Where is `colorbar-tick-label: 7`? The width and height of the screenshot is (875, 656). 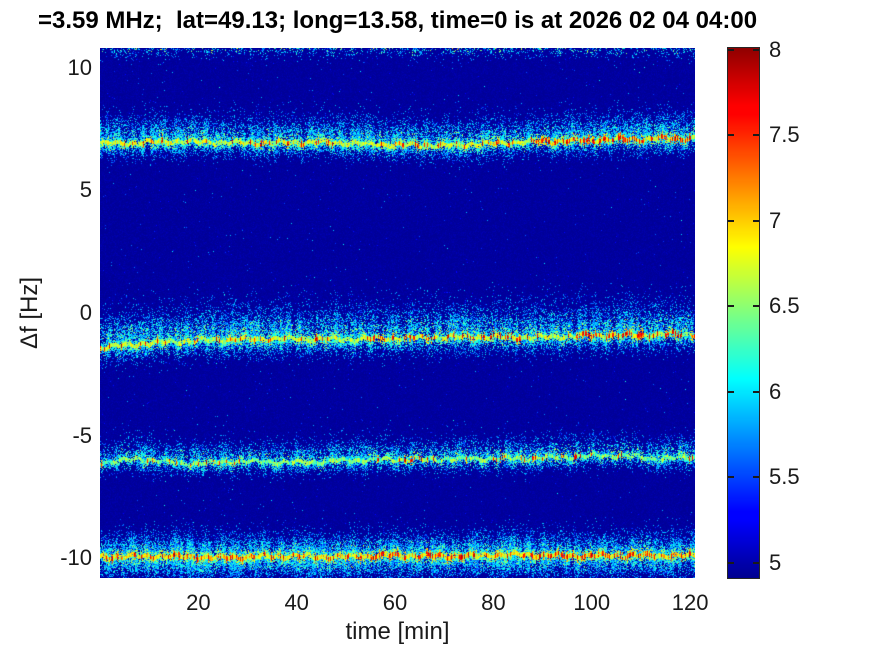
colorbar-tick-label: 7 is located at coordinates (775, 220).